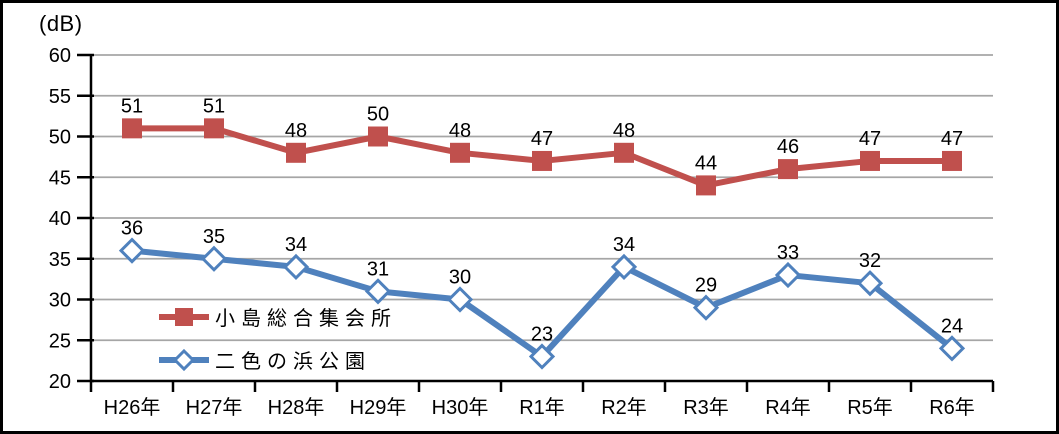 This screenshot has height=434, width=1059. Describe the element at coordinates (542, 407) in the screenshot. I see `x-axis-tick-label: R1年` at that location.